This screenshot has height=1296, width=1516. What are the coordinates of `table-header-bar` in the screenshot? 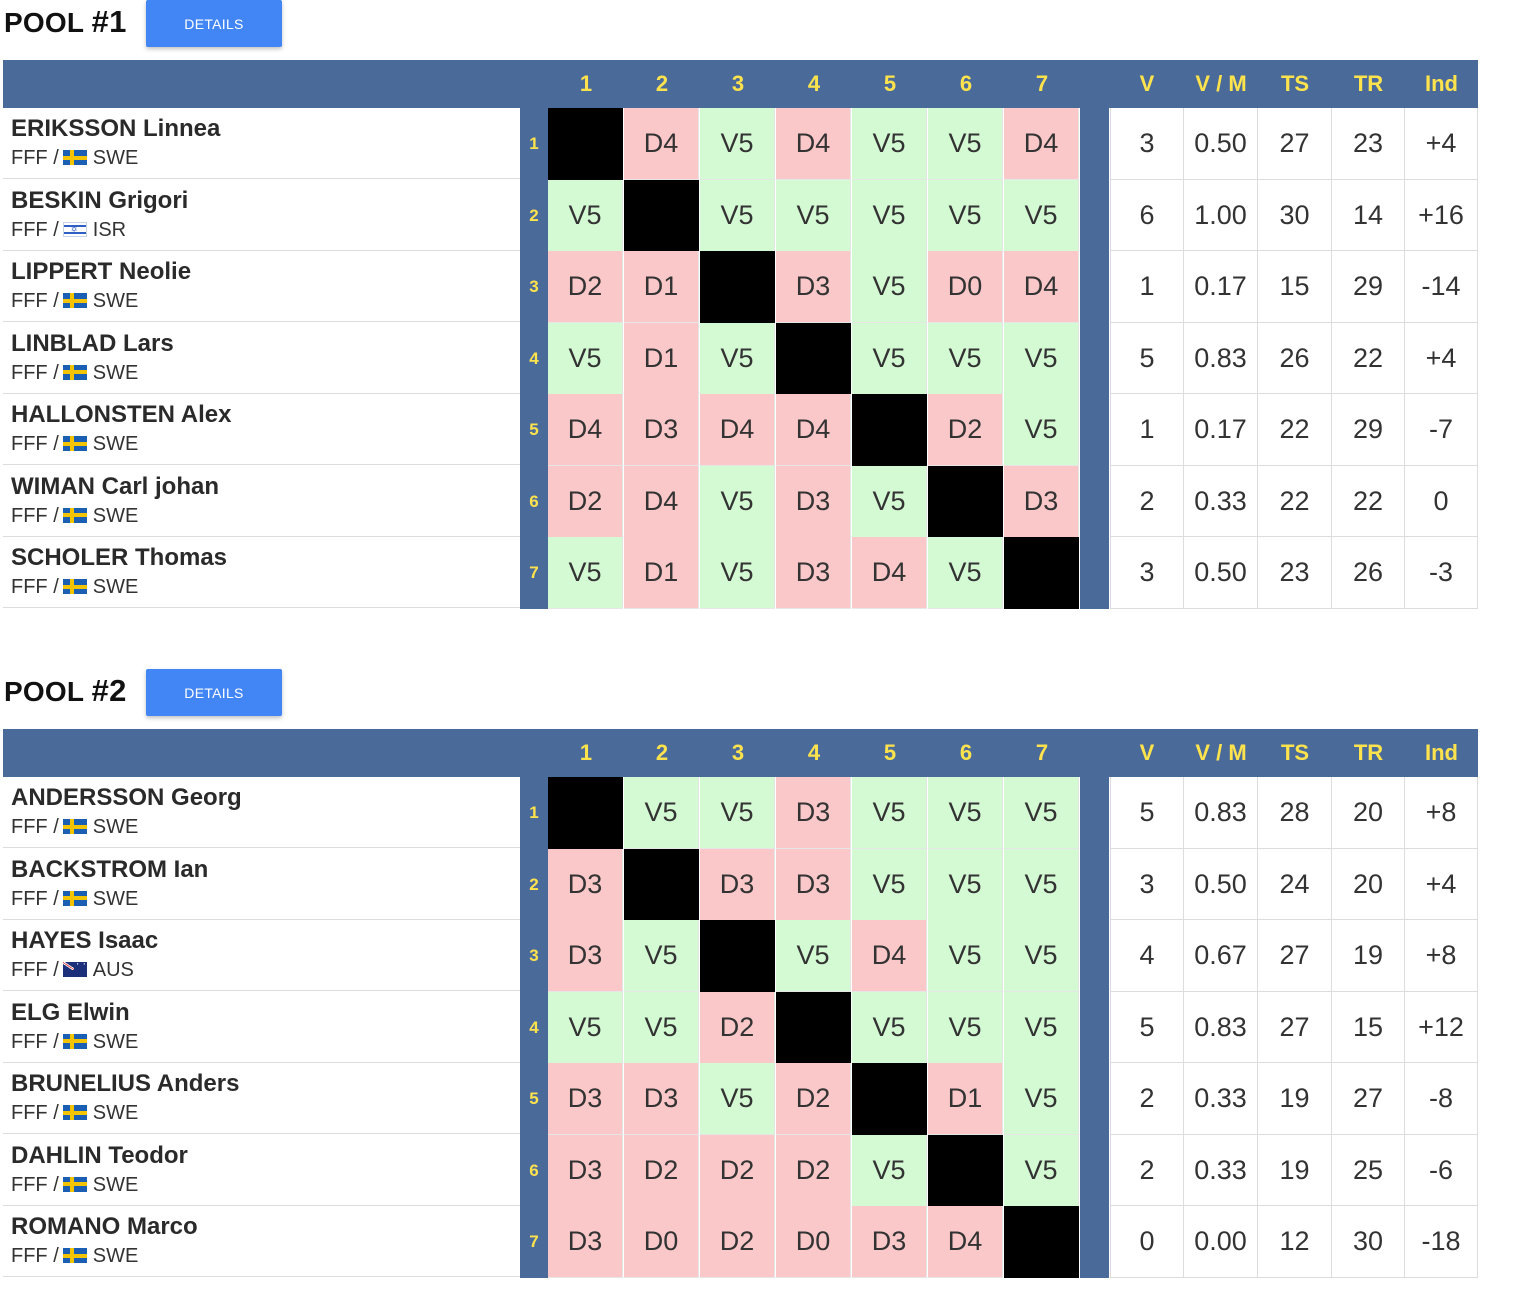 It's located at (740, 84).